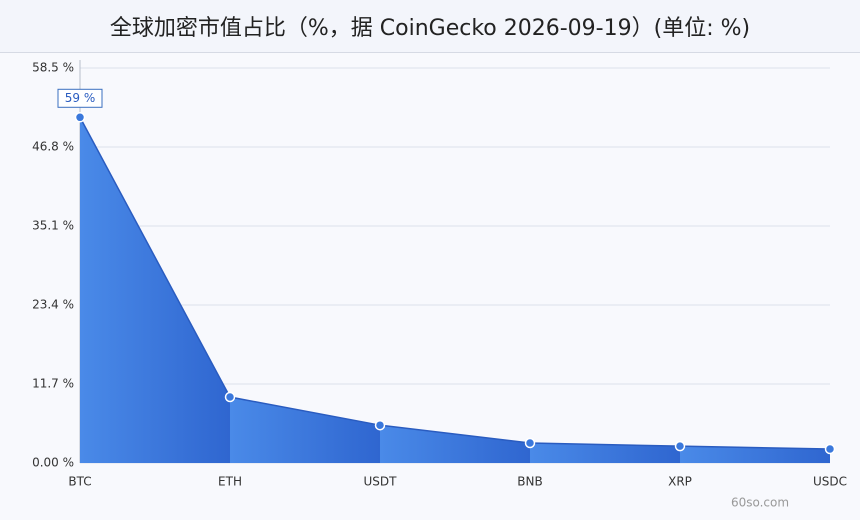 The width and height of the screenshot is (860, 520). Describe the element at coordinates (79, 482) in the screenshot. I see `x-tick-label: BTC` at that location.